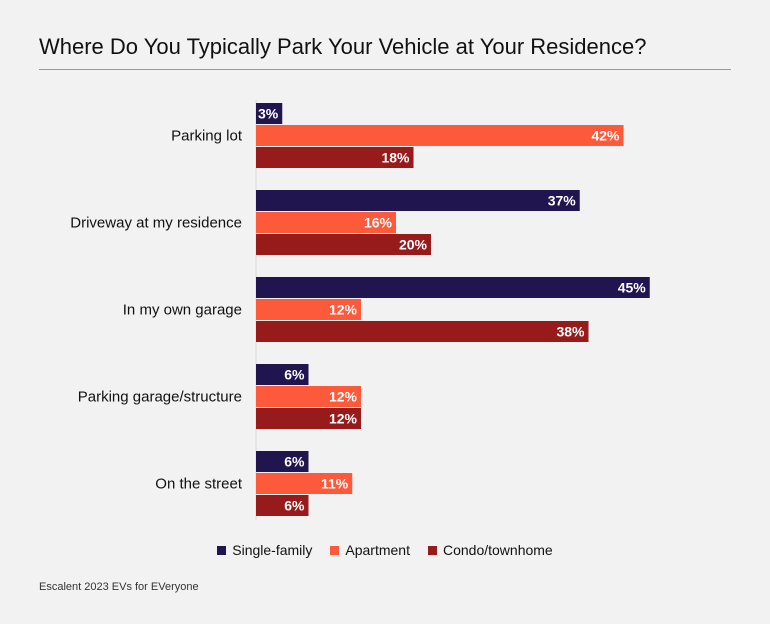 This screenshot has width=770, height=624. Describe the element at coordinates (272, 550) in the screenshot. I see `legend-label: Single-family` at that location.